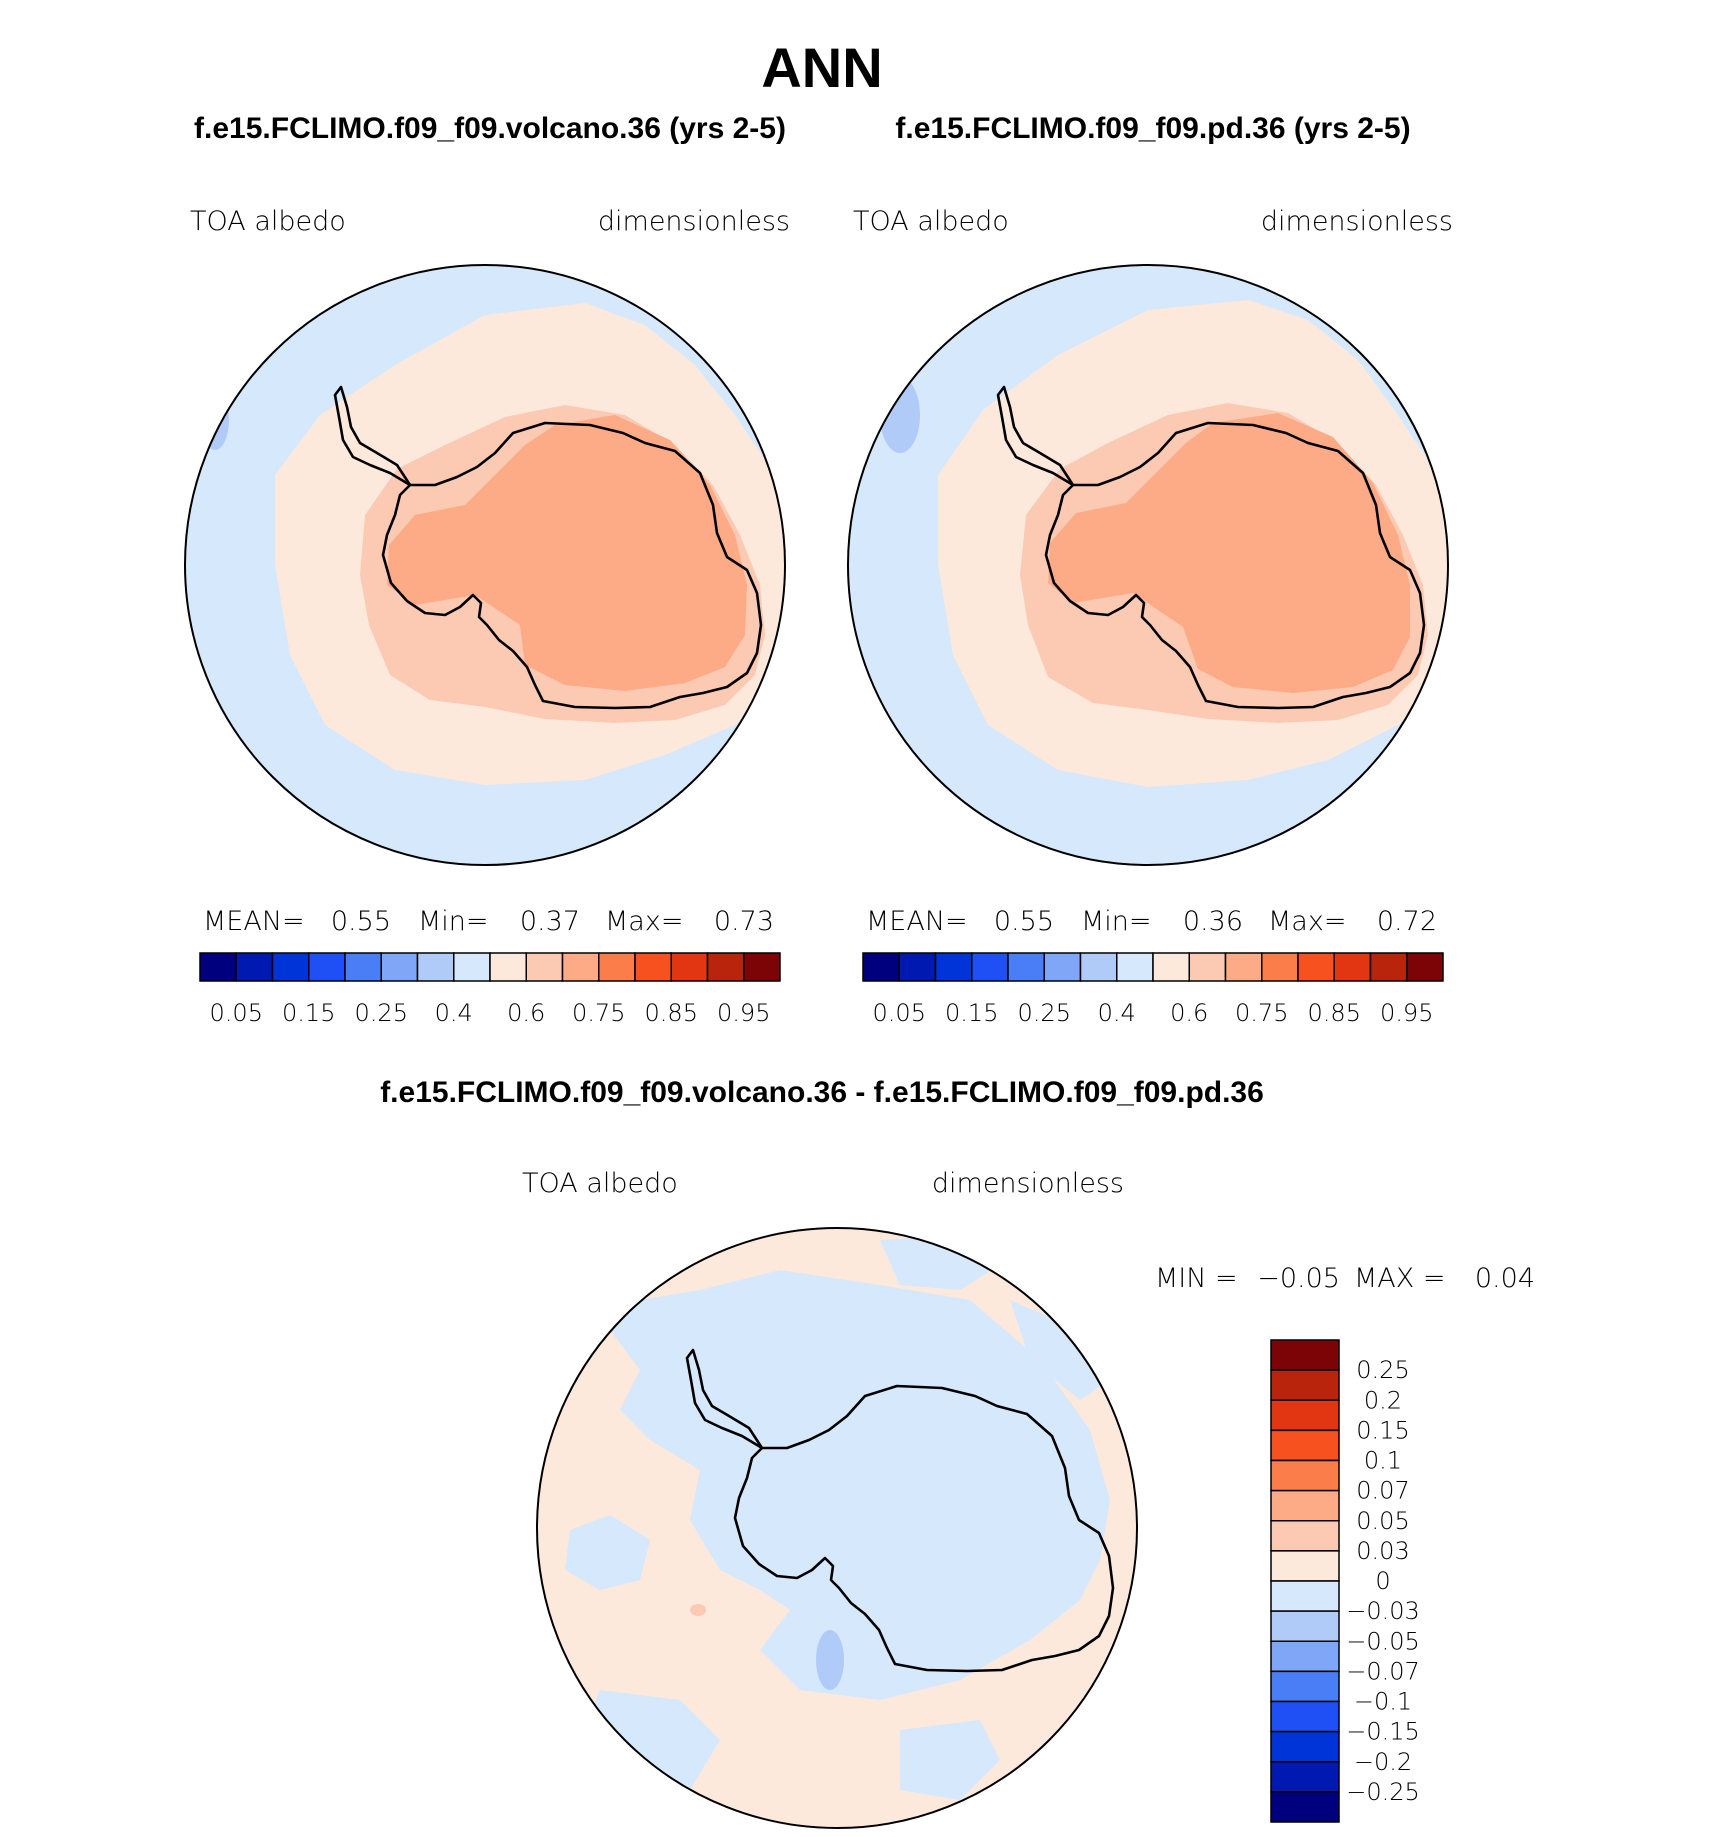 Image resolution: width=1710 pixels, height=1837 pixels. Describe the element at coordinates (600, 1183) in the screenshot. I see `panel-diff-field-label: TOA albedo` at that location.